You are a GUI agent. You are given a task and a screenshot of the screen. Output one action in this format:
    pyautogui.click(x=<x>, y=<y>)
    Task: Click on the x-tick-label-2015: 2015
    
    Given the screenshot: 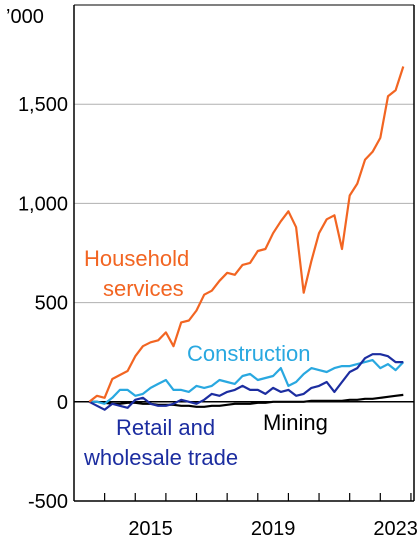 What is the action you would take?
    pyautogui.click(x=150, y=529)
    